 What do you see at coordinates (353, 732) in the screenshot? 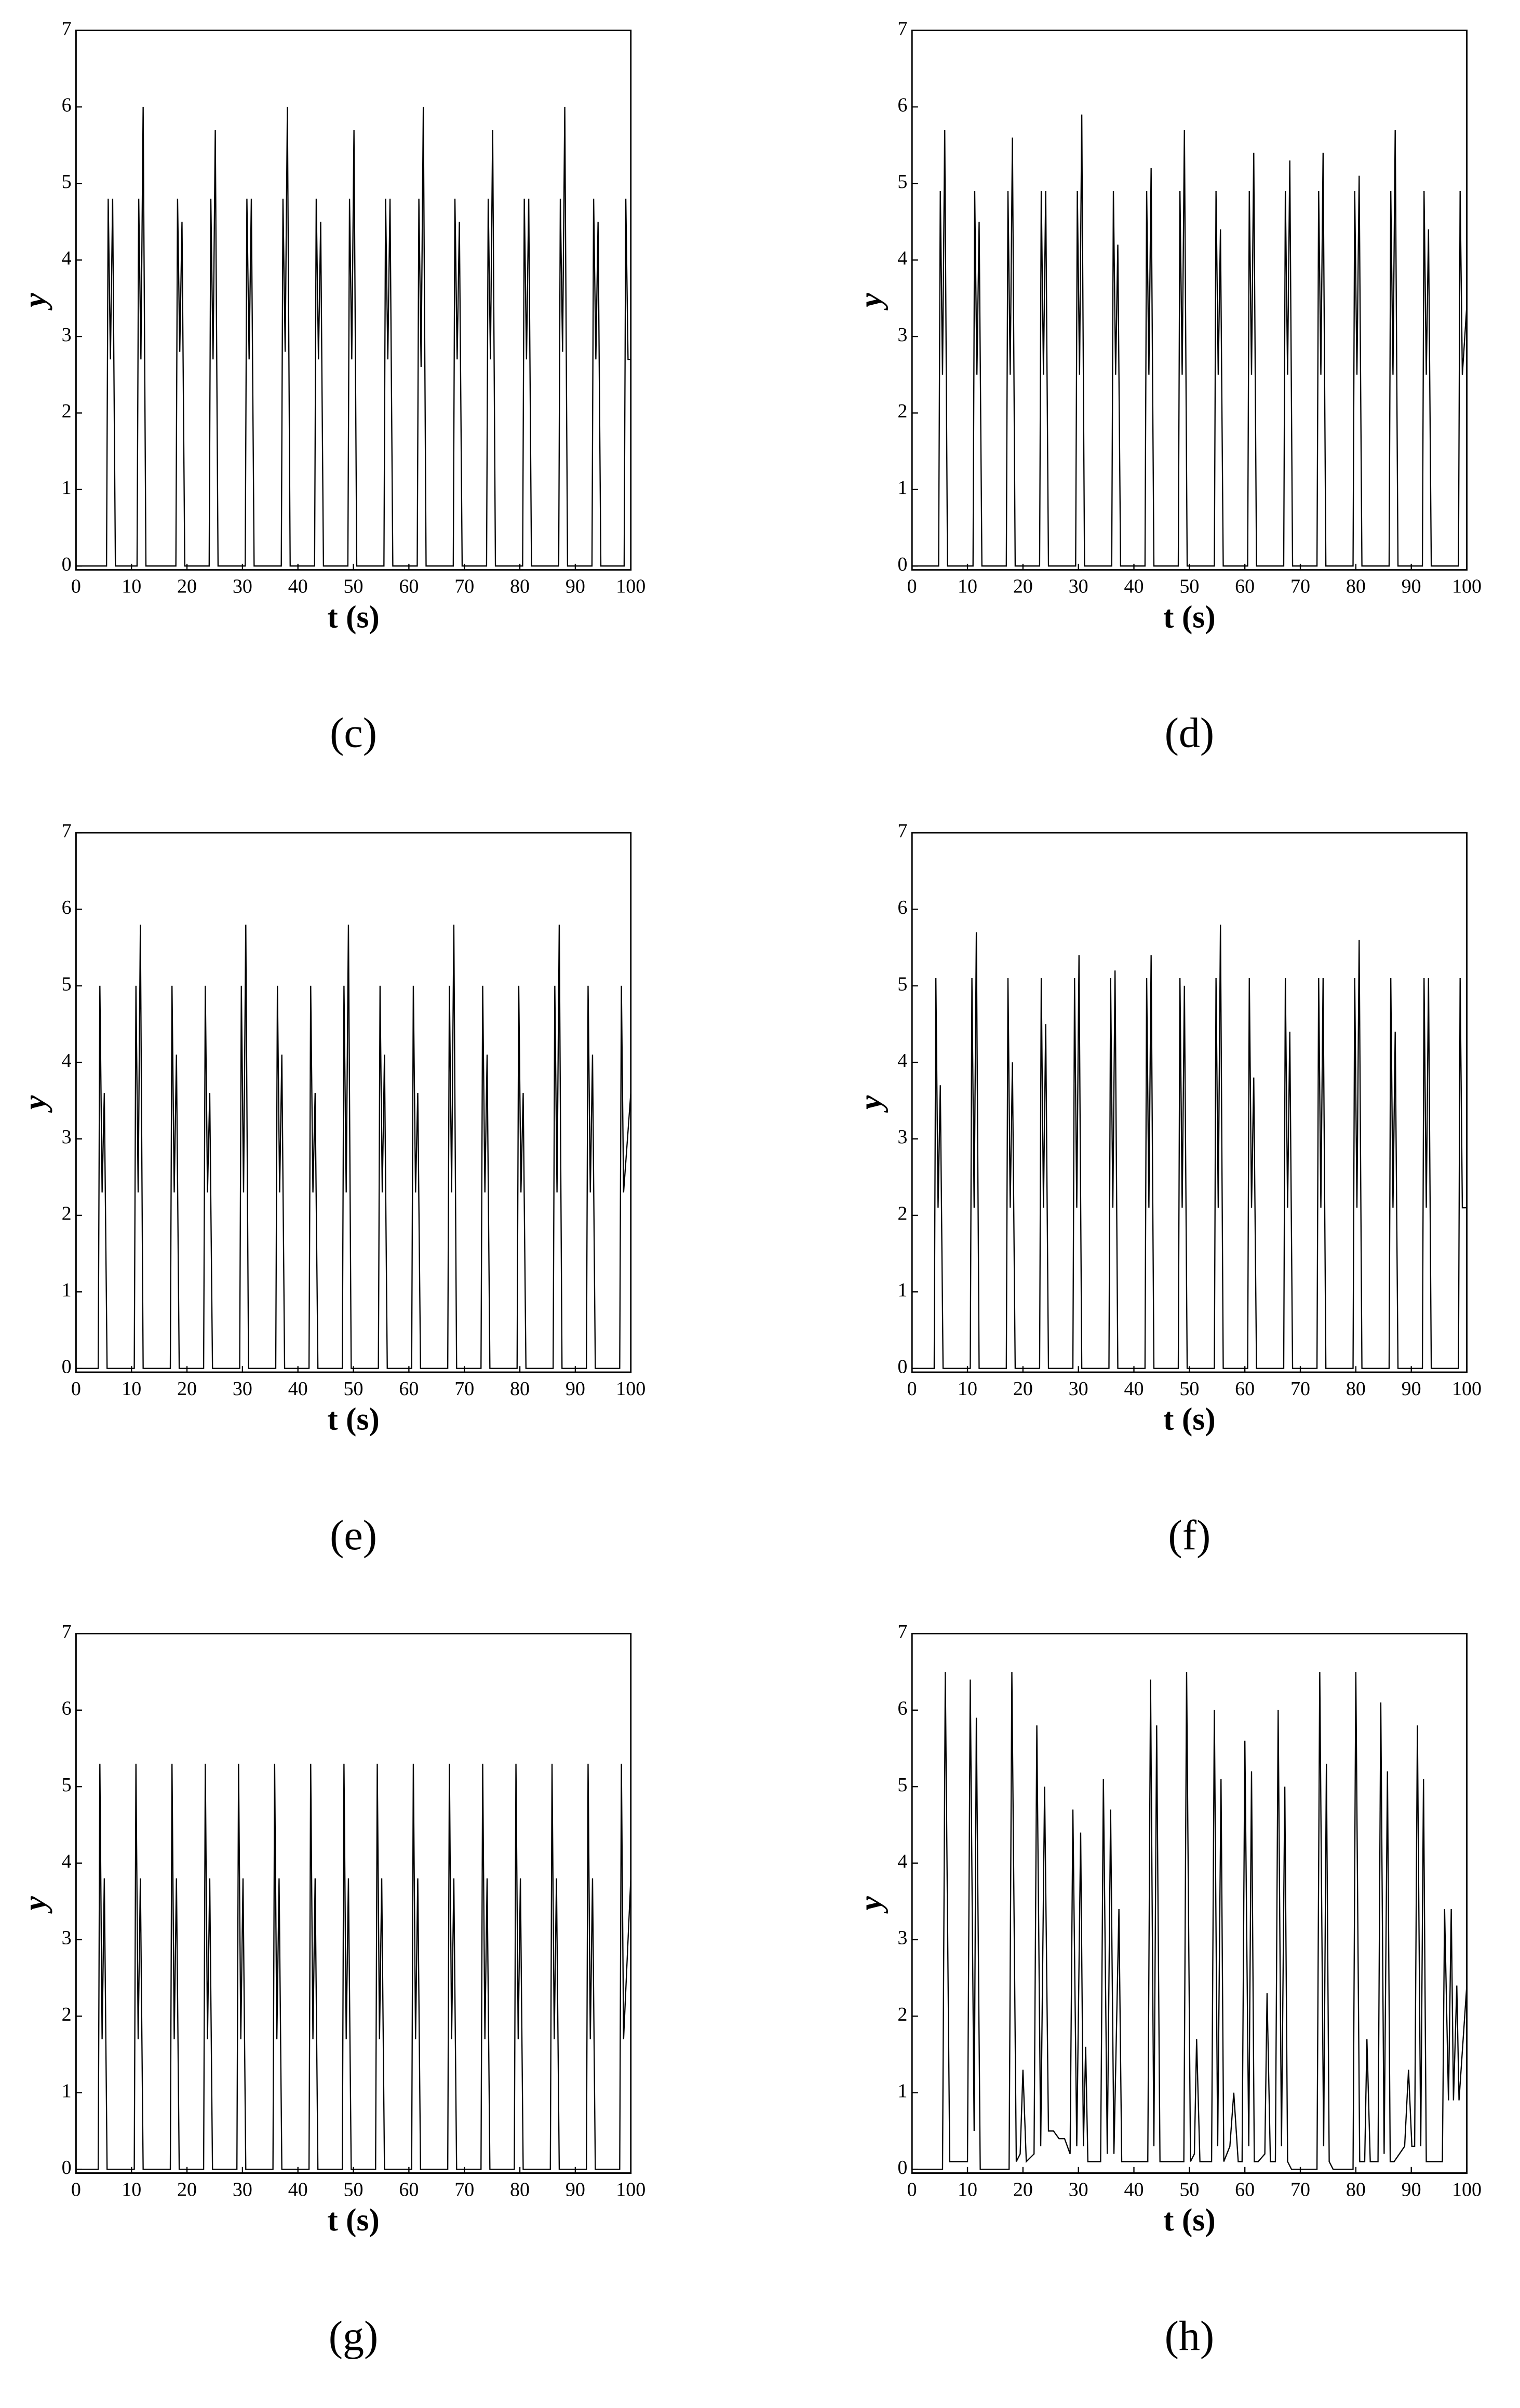
I see `panel-label: (c)` at bounding box center [353, 732].